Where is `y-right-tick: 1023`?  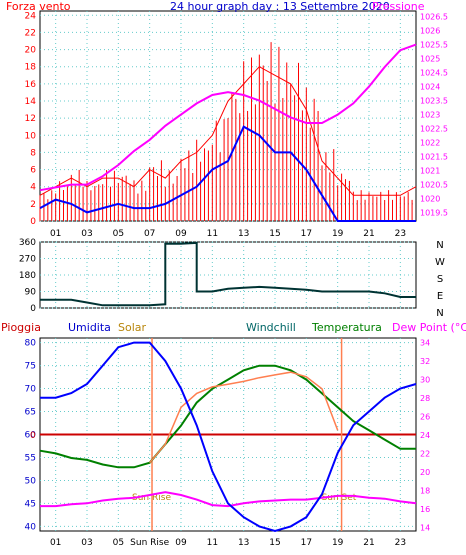 y-right-tick: 1023 is located at coordinates (430, 115).